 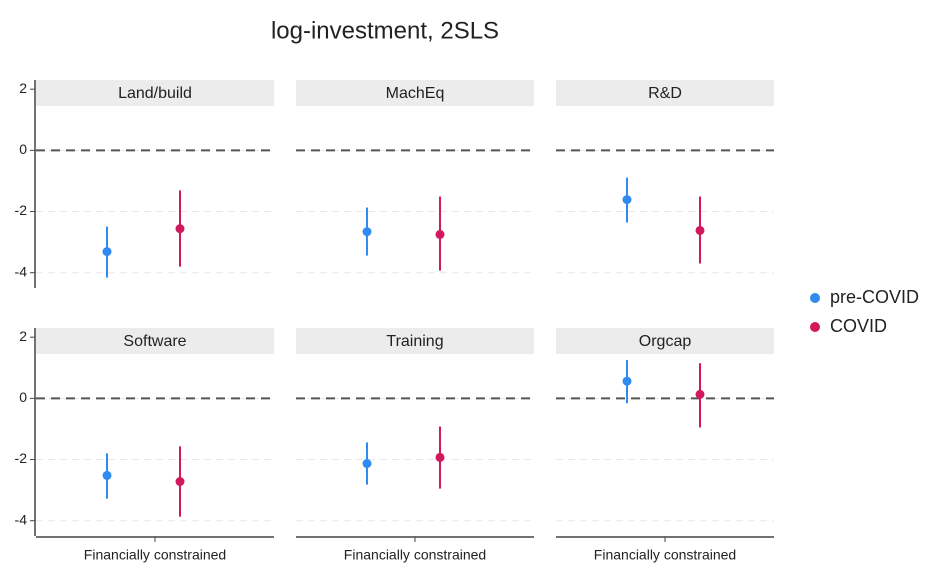 I want to click on panel-title: Training, so click(x=414, y=341).